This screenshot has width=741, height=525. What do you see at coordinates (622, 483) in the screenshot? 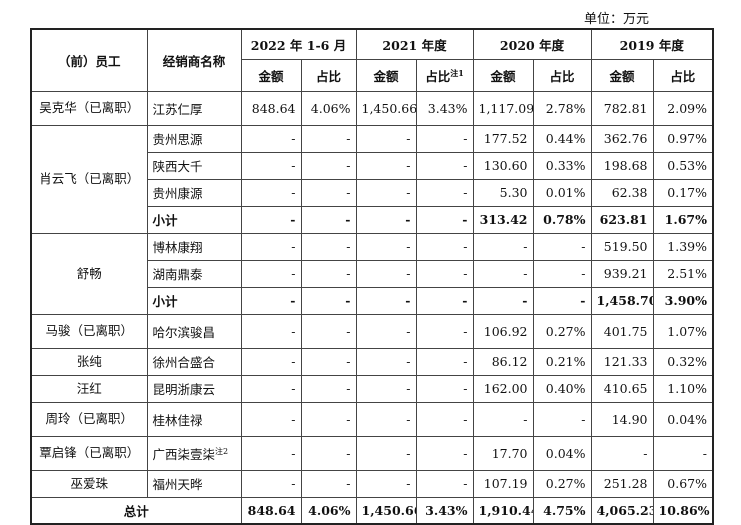
I see `value-cell: 251.28` at bounding box center [622, 483].